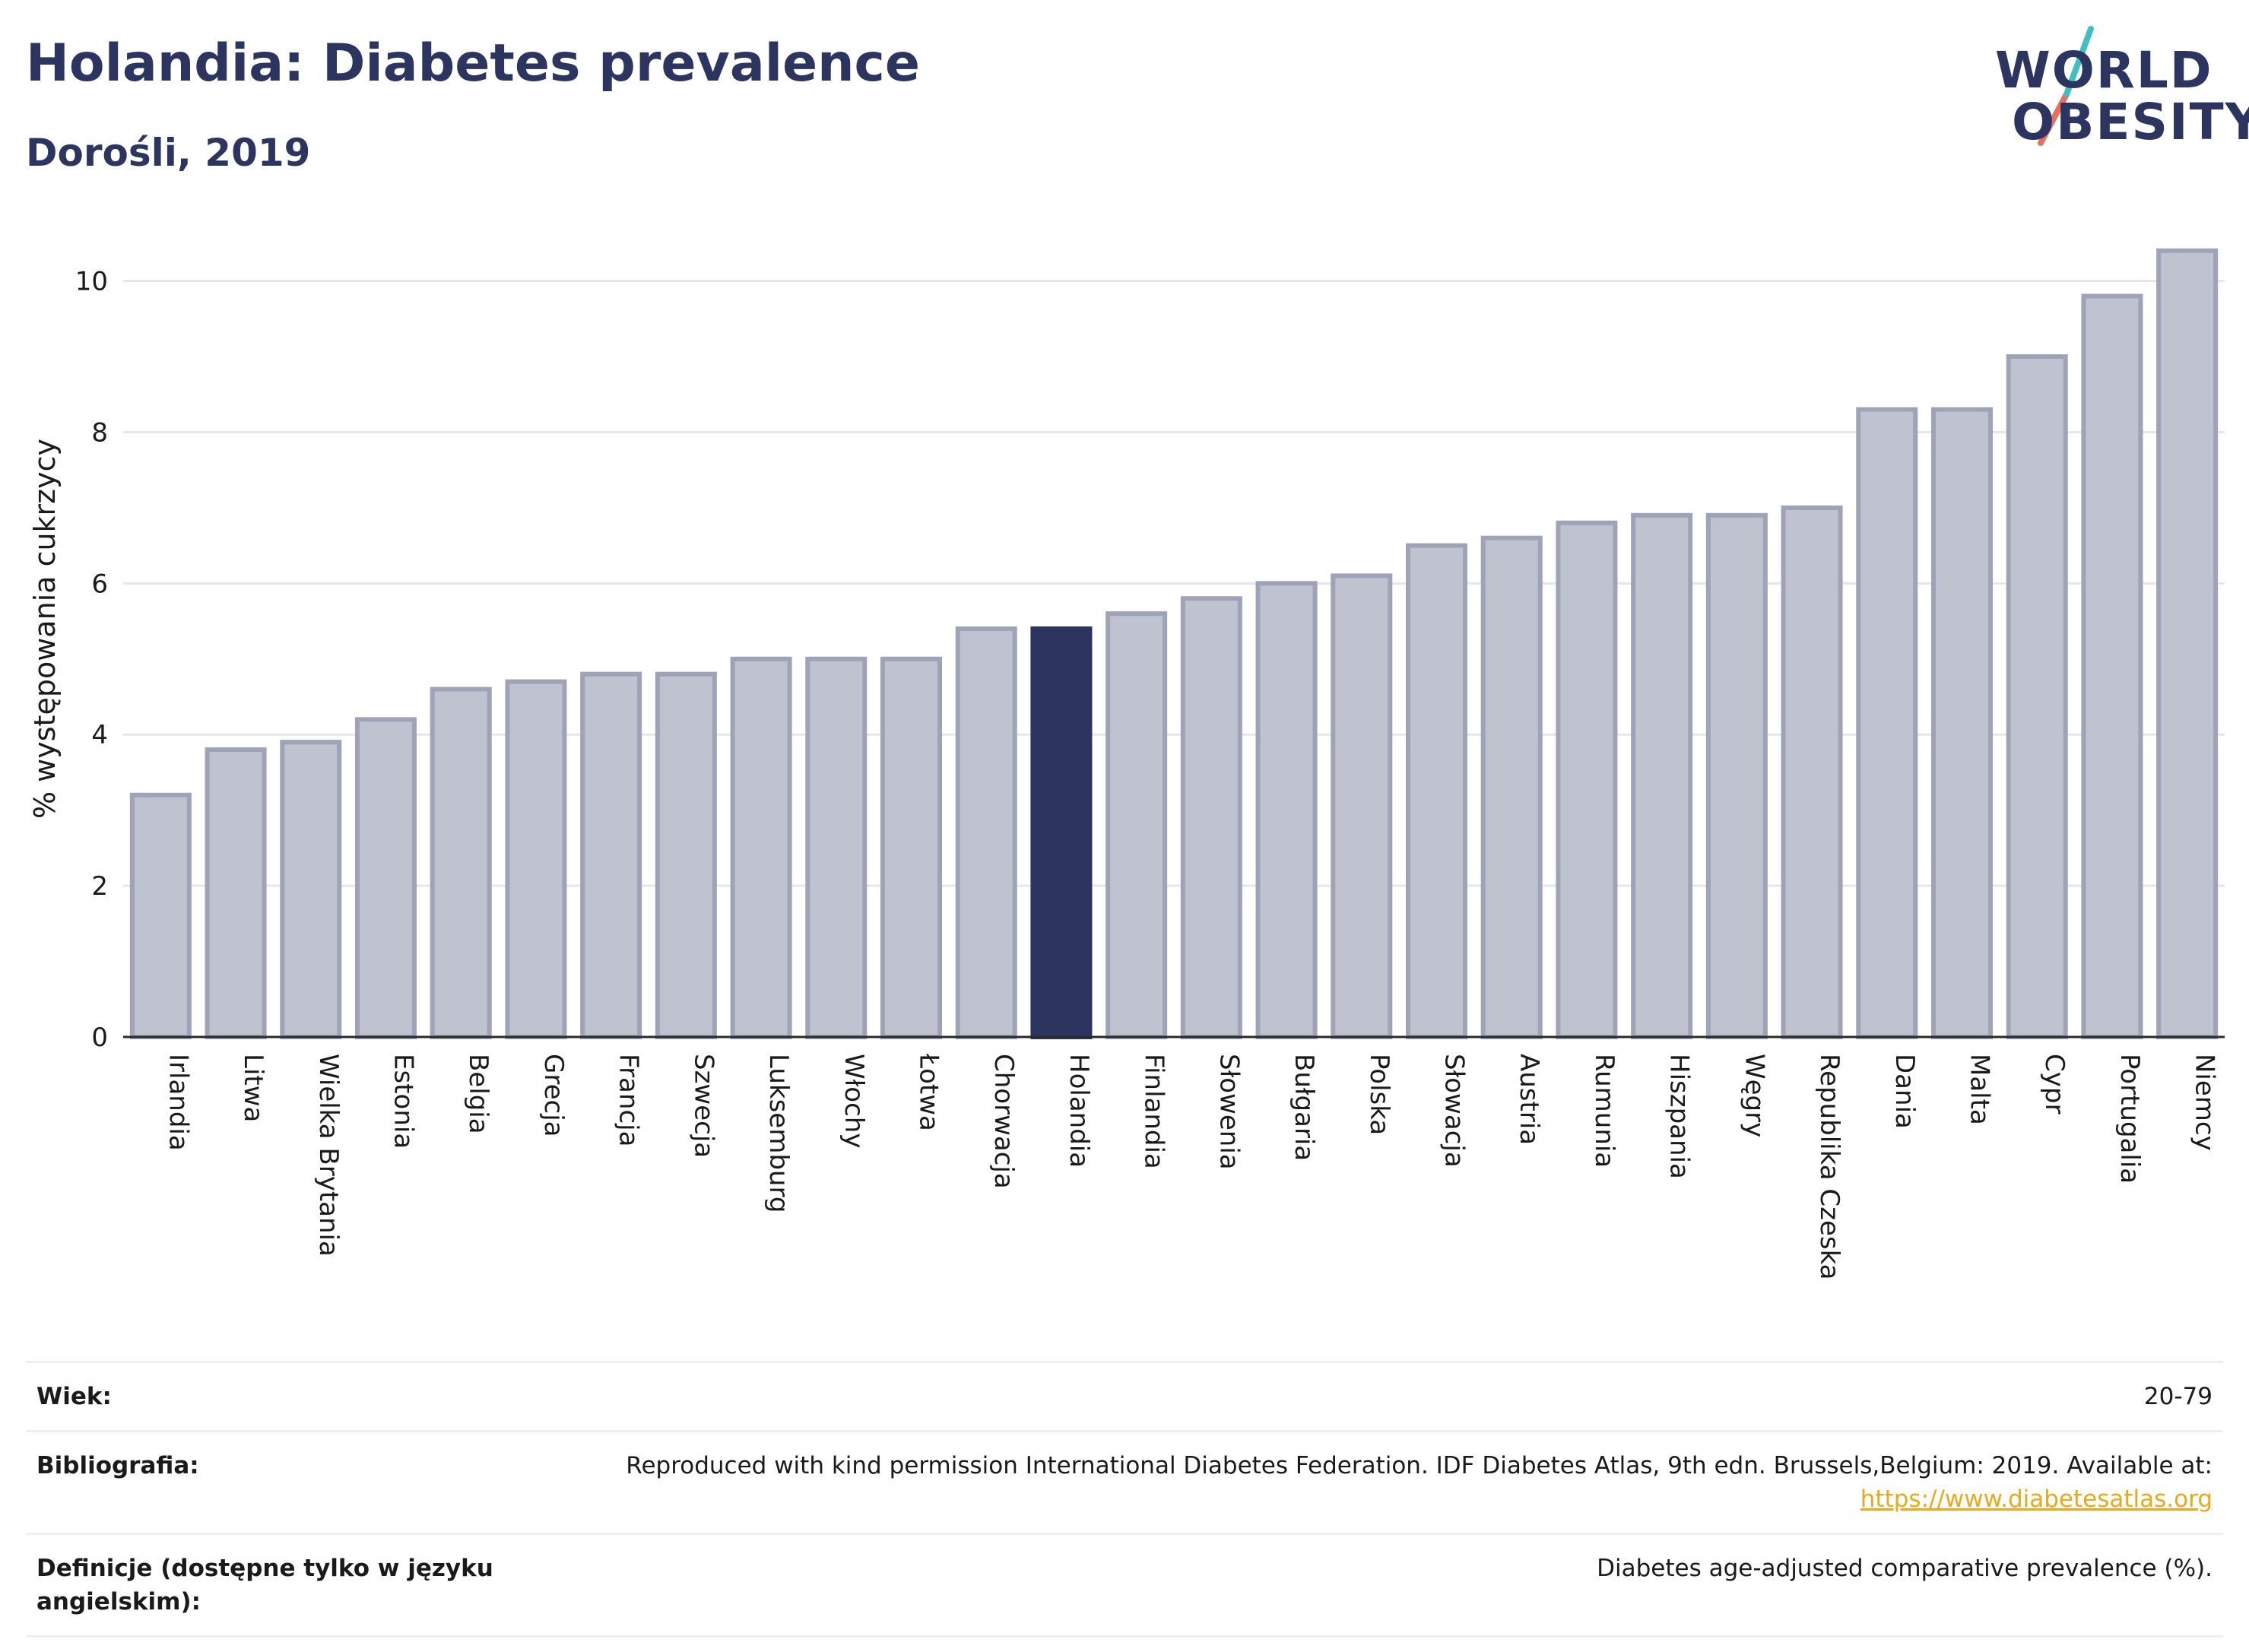 Image resolution: width=2249 pixels, height=1652 pixels. Describe the element at coordinates (2054, 1084) in the screenshot. I see `x-tick-label: Cypr` at that location.